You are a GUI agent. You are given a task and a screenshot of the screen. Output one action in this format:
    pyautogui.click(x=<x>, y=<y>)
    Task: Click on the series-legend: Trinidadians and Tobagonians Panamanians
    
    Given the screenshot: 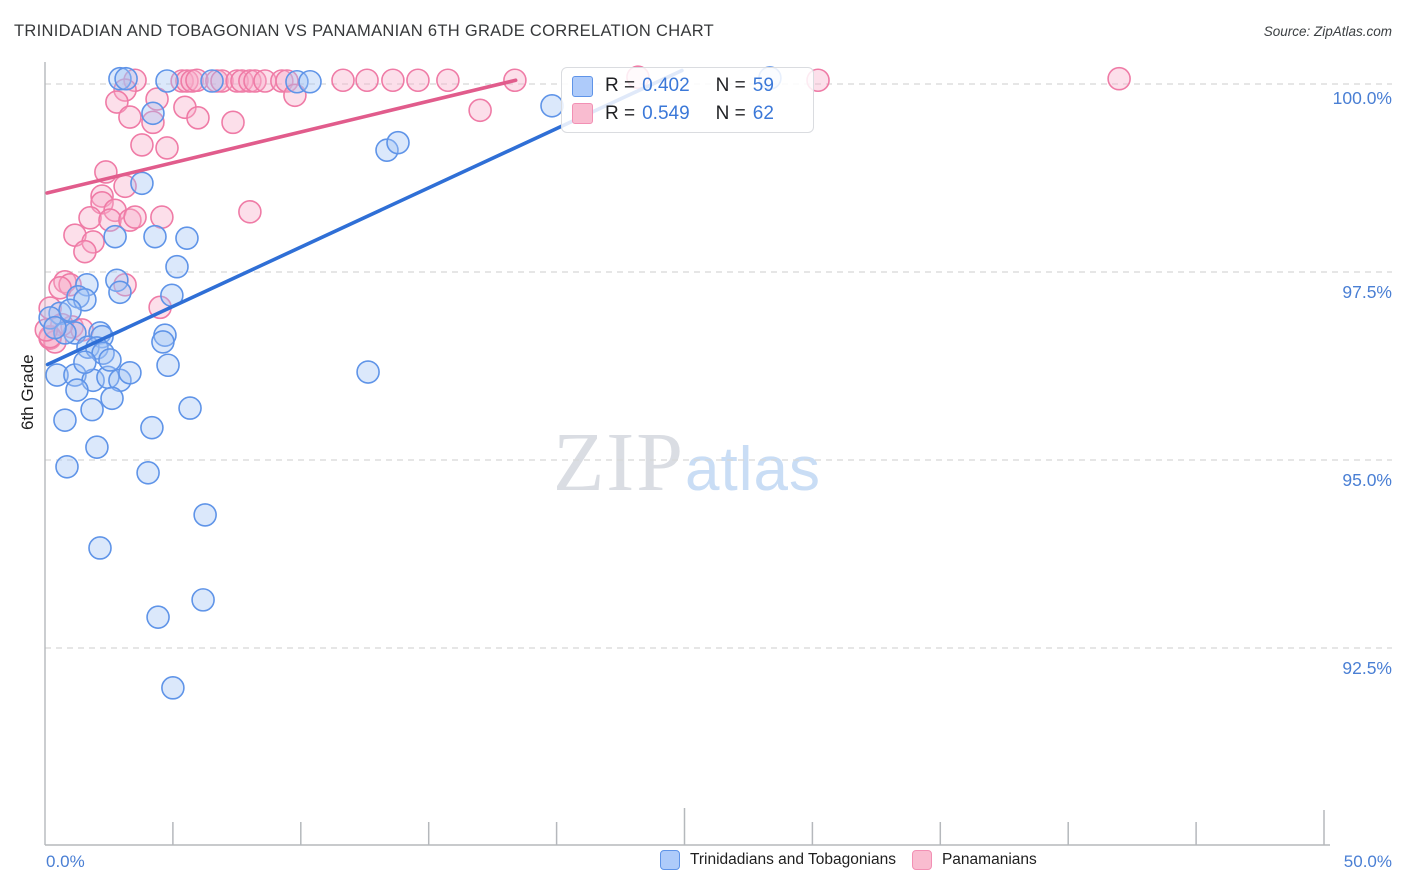 What is the action you would take?
    pyautogui.click(x=848, y=860)
    